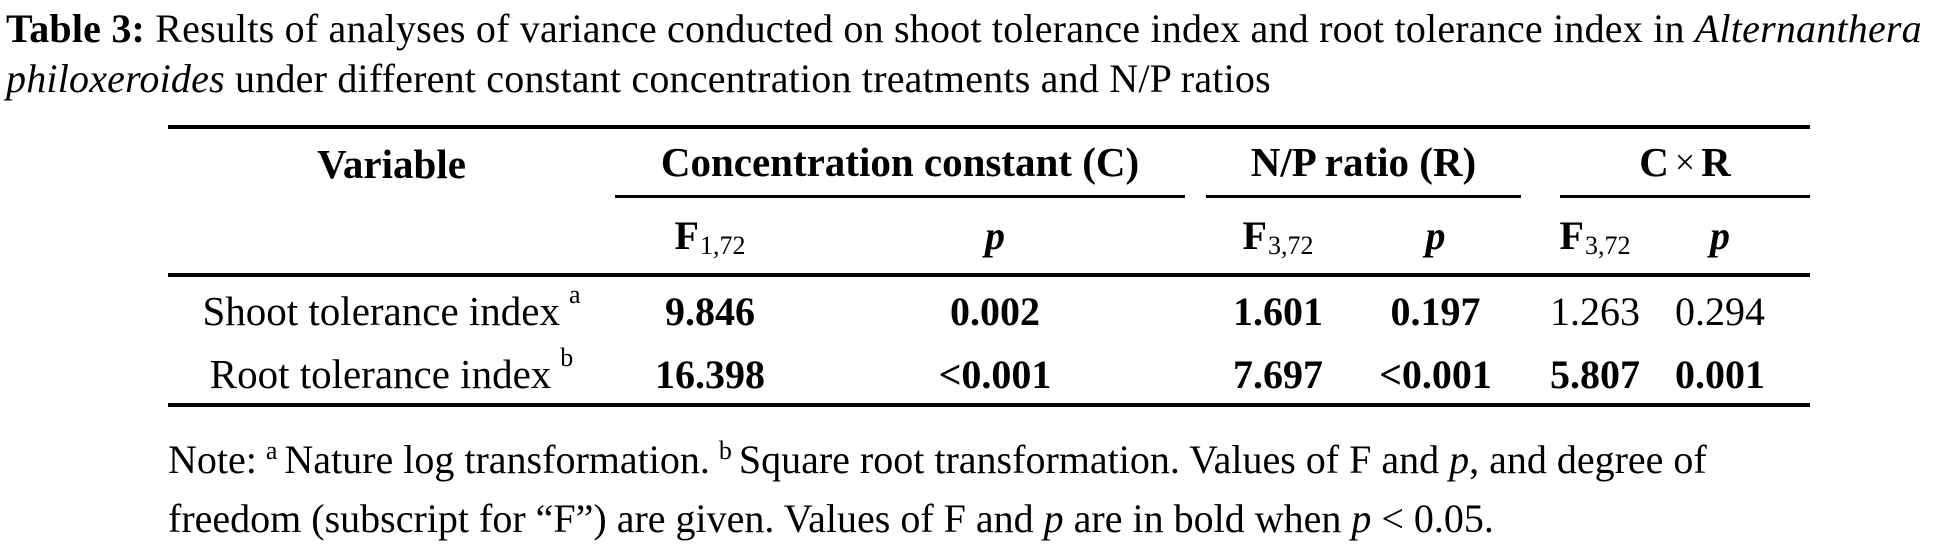 The height and width of the screenshot is (544, 1958). Describe the element at coordinates (1595, 311) in the screenshot. I see `value-f-c-x-r: 1.263` at that location.